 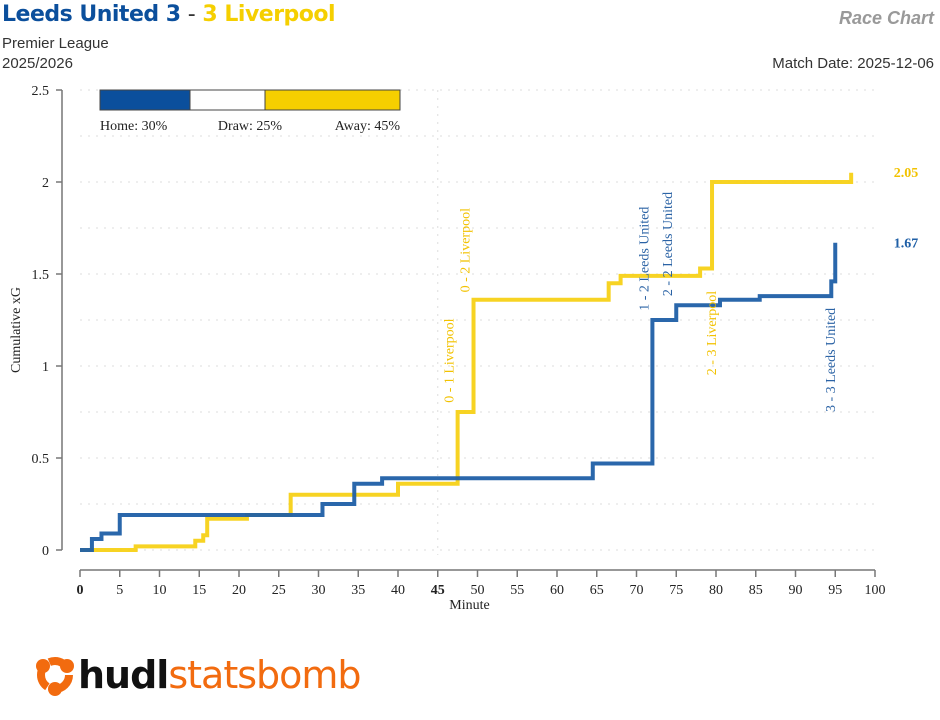 I want to click on away-team-name: Liverpool, so click(x=280, y=14).